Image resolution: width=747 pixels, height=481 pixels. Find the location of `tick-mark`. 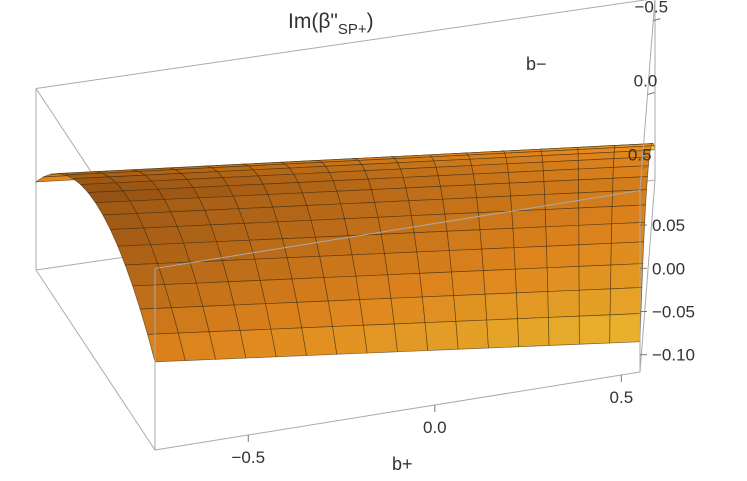

tick-mark is located at coordinates (645, 167).